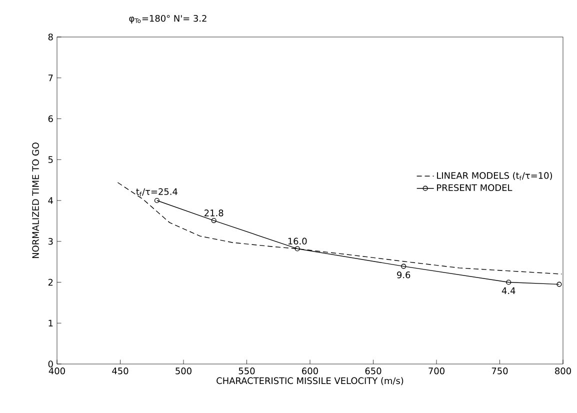 Image resolution: width=577 pixels, height=413 pixels. Describe the element at coordinates (184, 371) in the screenshot. I see `x-tick-label: 500` at that location.